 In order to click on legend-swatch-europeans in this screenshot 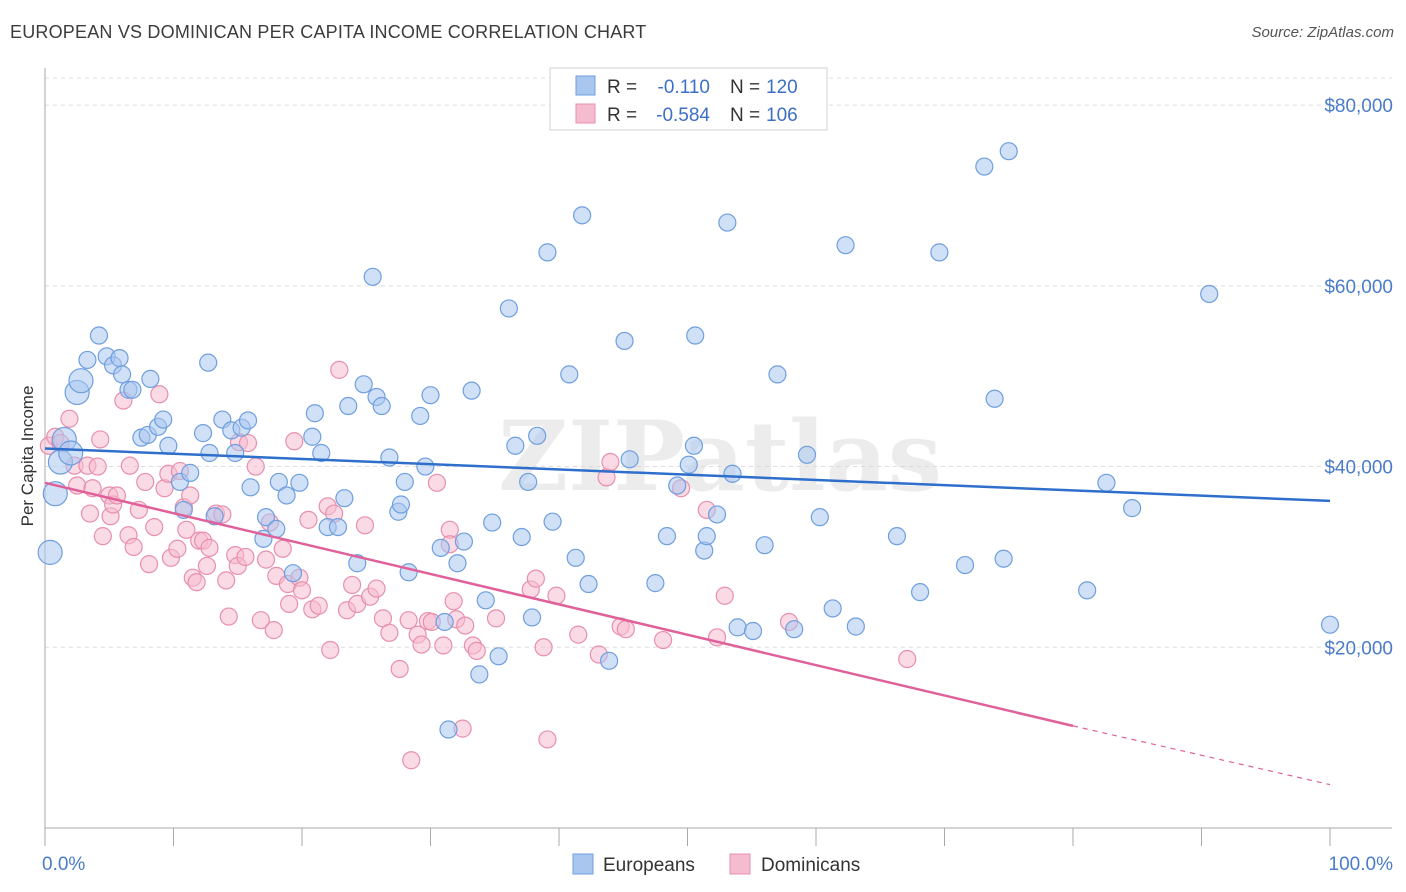, I will do `click(585, 85)`.